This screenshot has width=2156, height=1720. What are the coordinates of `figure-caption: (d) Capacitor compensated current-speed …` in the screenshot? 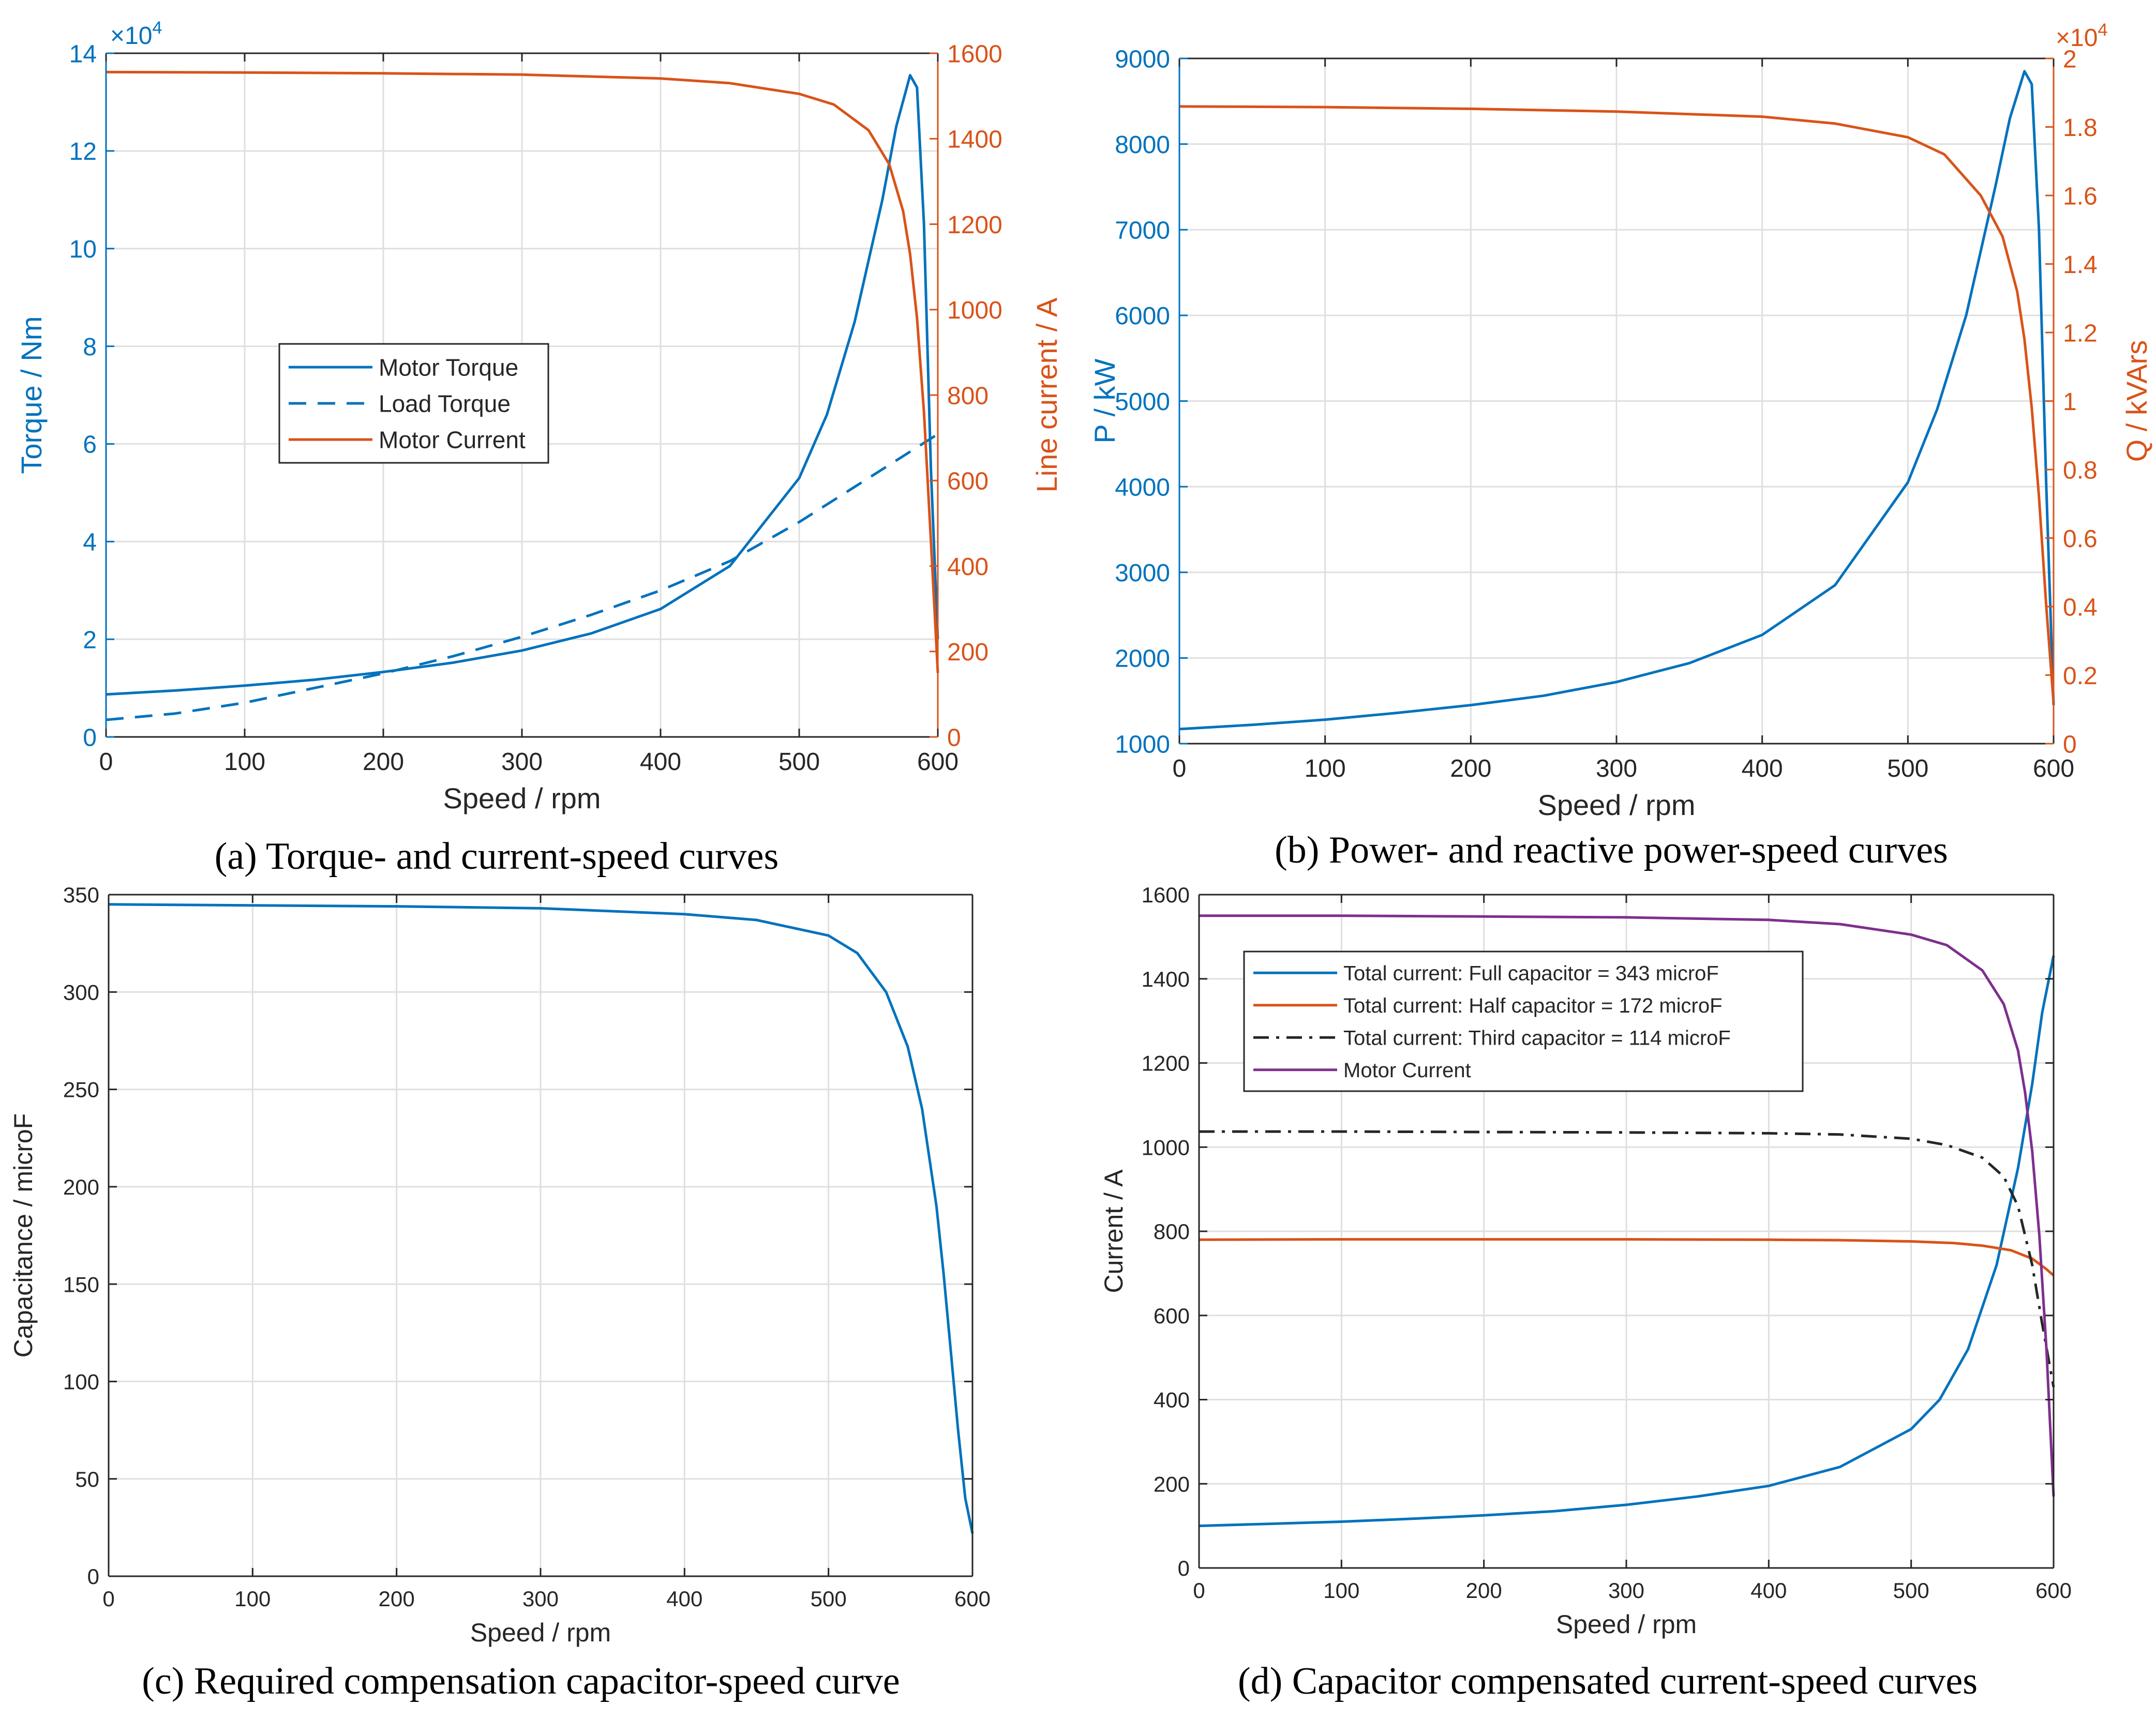 It's located at (1608, 1681).